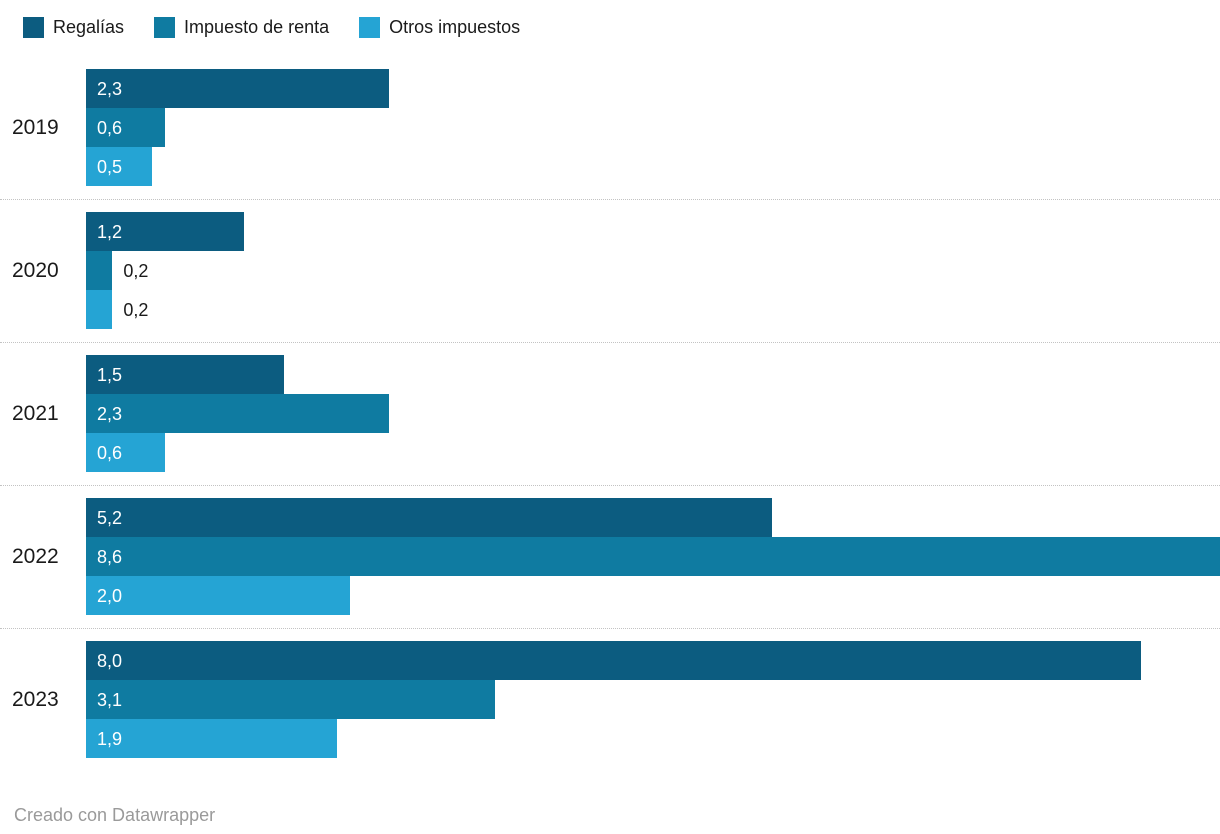 The width and height of the screenshot is (1220, 834). I want to click on bar-impuesto-de-renta: 3,1, so click(290, 699).